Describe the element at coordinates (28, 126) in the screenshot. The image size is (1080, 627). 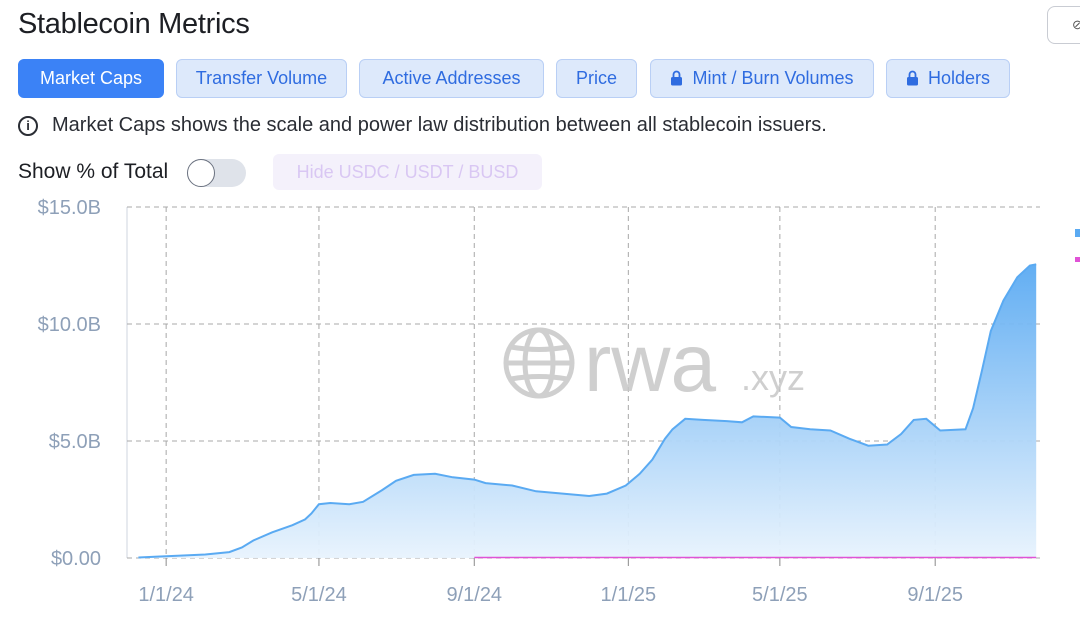
I see `info-circle-icon: i` at that location.